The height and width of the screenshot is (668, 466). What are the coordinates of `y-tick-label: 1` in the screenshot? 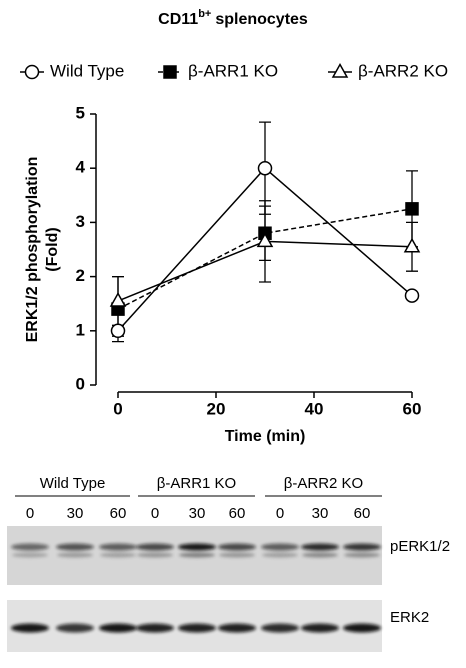 It's located at (80, 329).